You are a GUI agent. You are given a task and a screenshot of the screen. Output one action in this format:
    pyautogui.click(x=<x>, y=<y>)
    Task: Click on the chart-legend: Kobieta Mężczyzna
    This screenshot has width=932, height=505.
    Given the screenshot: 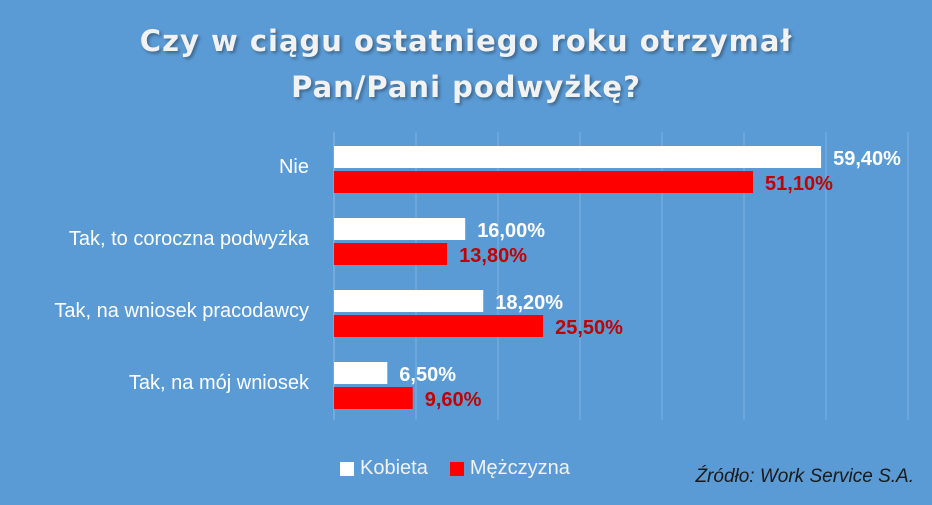 What is the action you would take?
    pyautogui.click(x=455, y=468)
    